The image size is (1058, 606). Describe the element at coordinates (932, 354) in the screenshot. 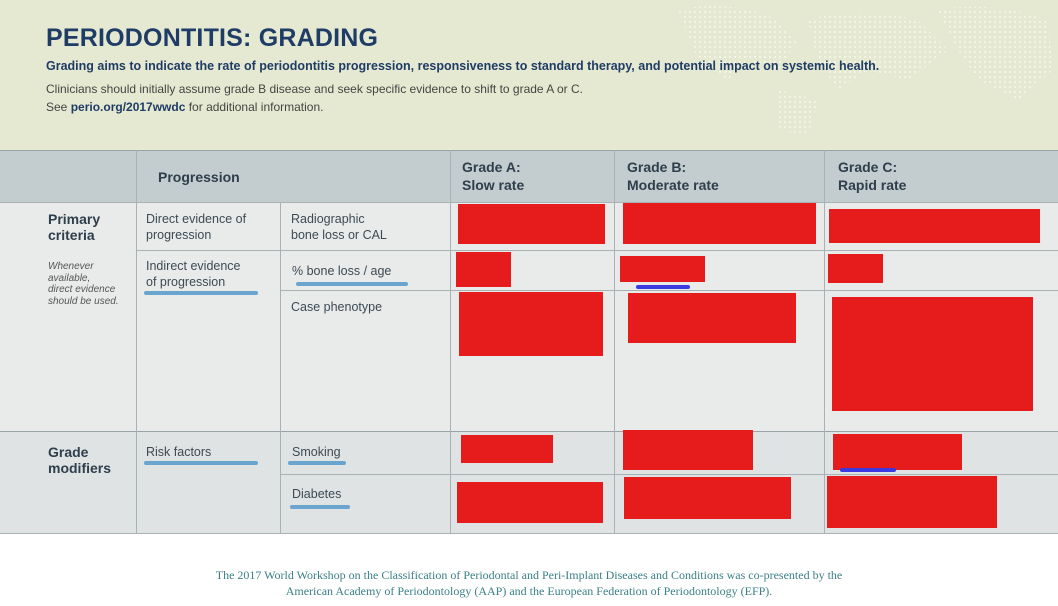

I see `redacted-grade-c-phenotype` at that location.